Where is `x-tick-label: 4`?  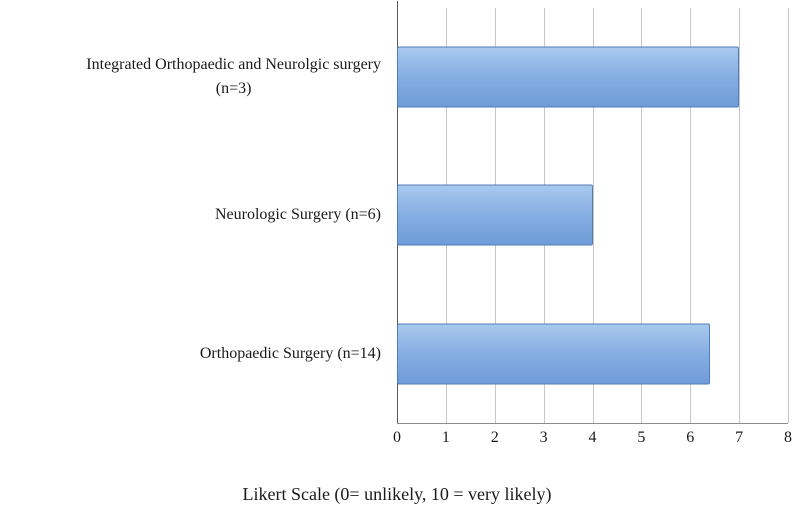 x-tick-label: 4 is located at coordinates (592, 437).